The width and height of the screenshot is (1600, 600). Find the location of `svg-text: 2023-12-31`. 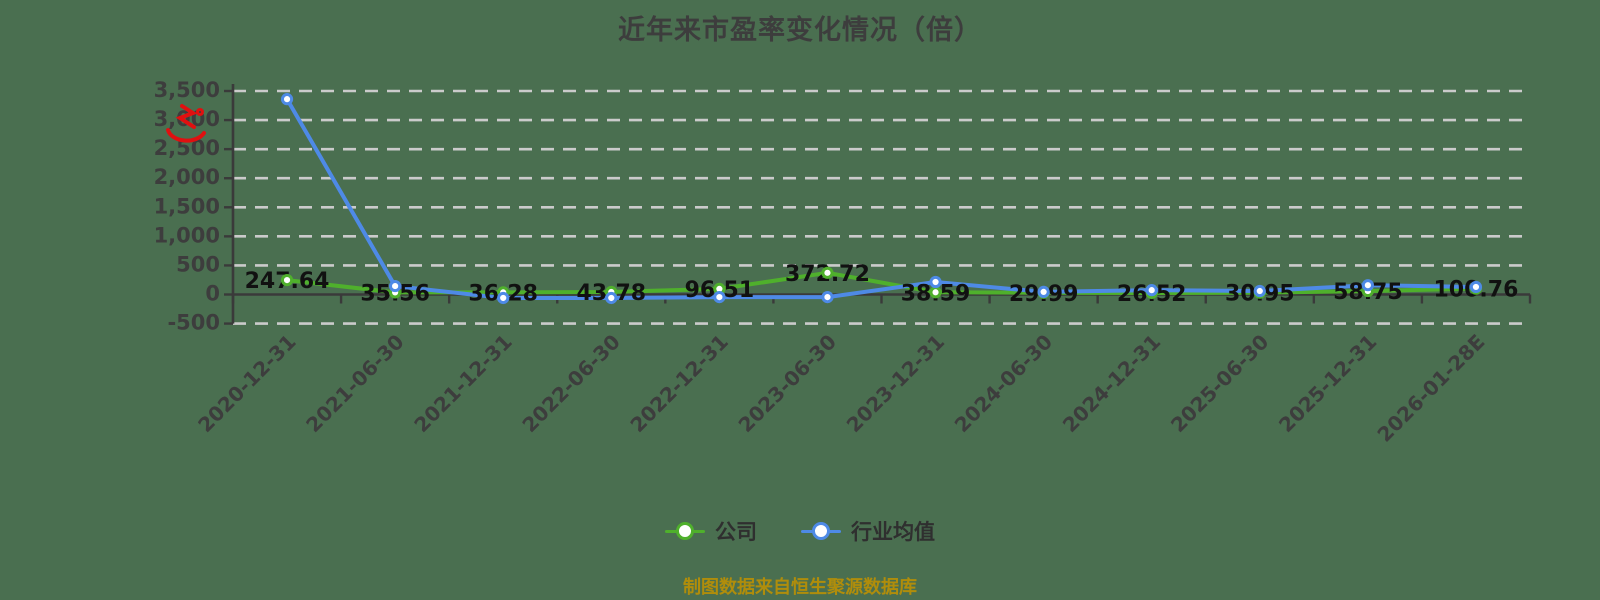

svg-text: 2023-12-31 is located at coordinates (895, 383).